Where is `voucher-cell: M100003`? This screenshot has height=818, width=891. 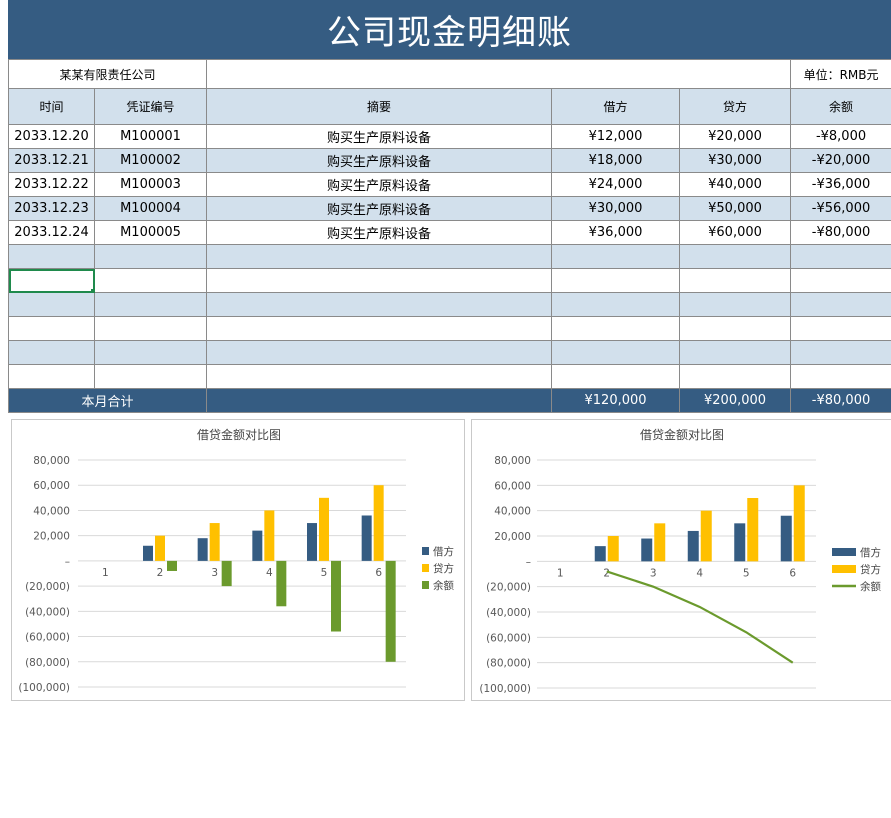
voucher-cell: M100003 is located at coordinates (150, 184).